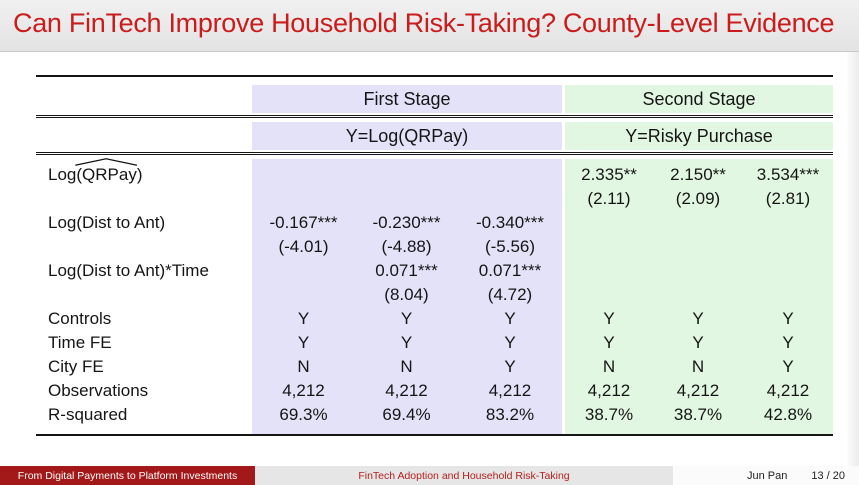 This screenshot has height=485, width=859. What do you see at coordinates (767, 475) in the screenshot?
I see `footer-author: Jun Pan` at bounding box center [767, 475].